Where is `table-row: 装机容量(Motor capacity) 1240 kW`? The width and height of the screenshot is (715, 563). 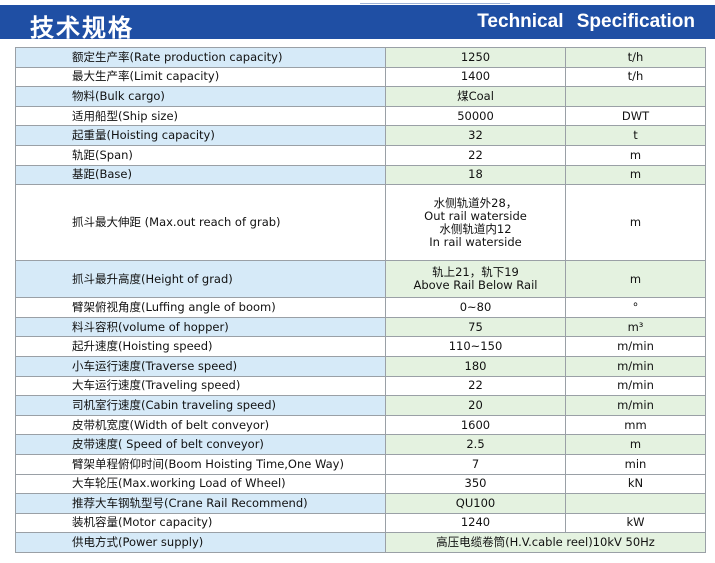 table-row: 装机容量(Motor capacity) 1240 kW is located at coordinates (360, 523).